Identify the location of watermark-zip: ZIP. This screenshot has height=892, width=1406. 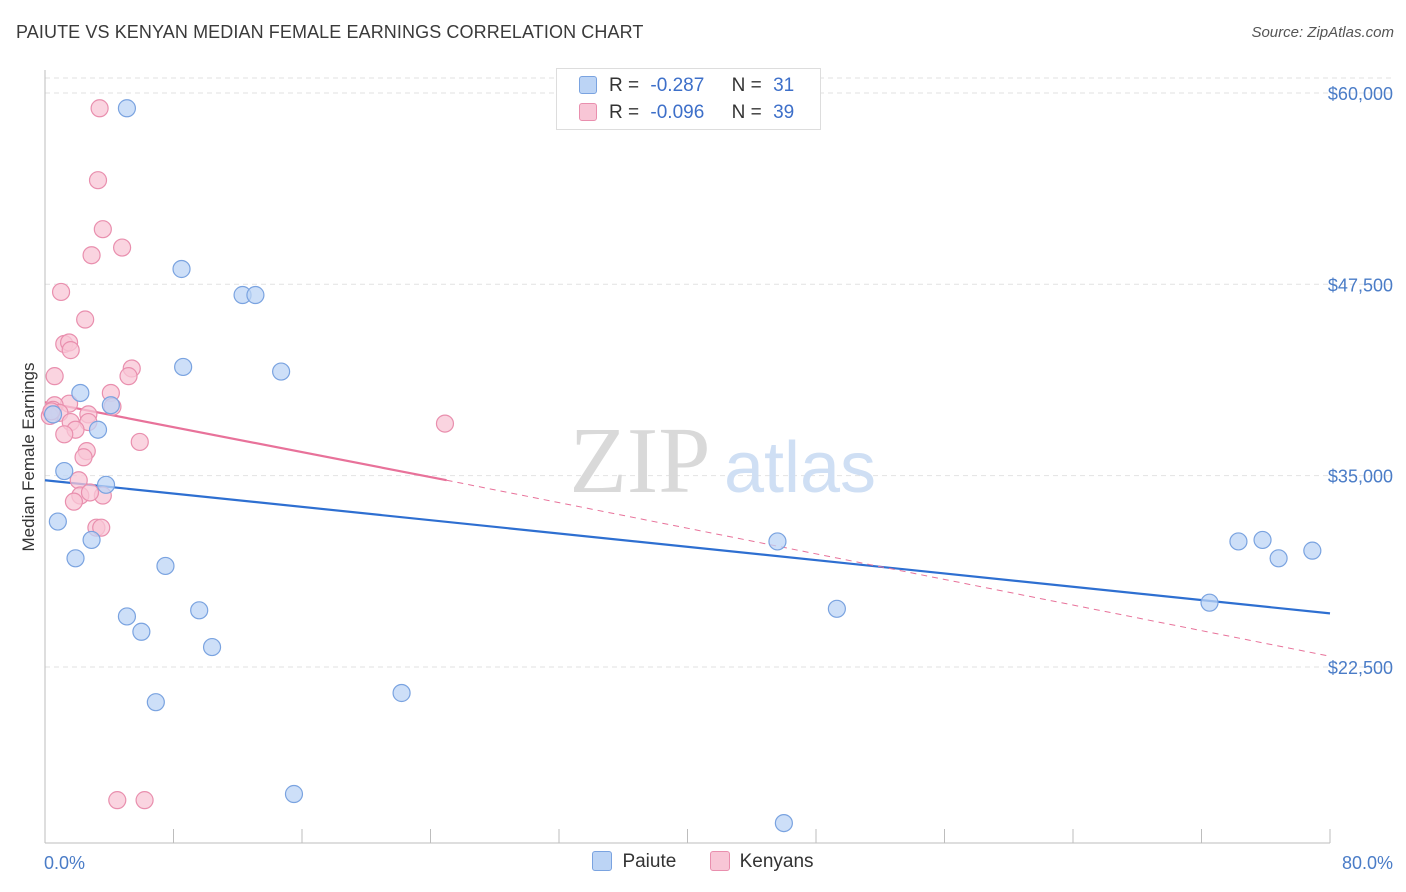
(640, 461).